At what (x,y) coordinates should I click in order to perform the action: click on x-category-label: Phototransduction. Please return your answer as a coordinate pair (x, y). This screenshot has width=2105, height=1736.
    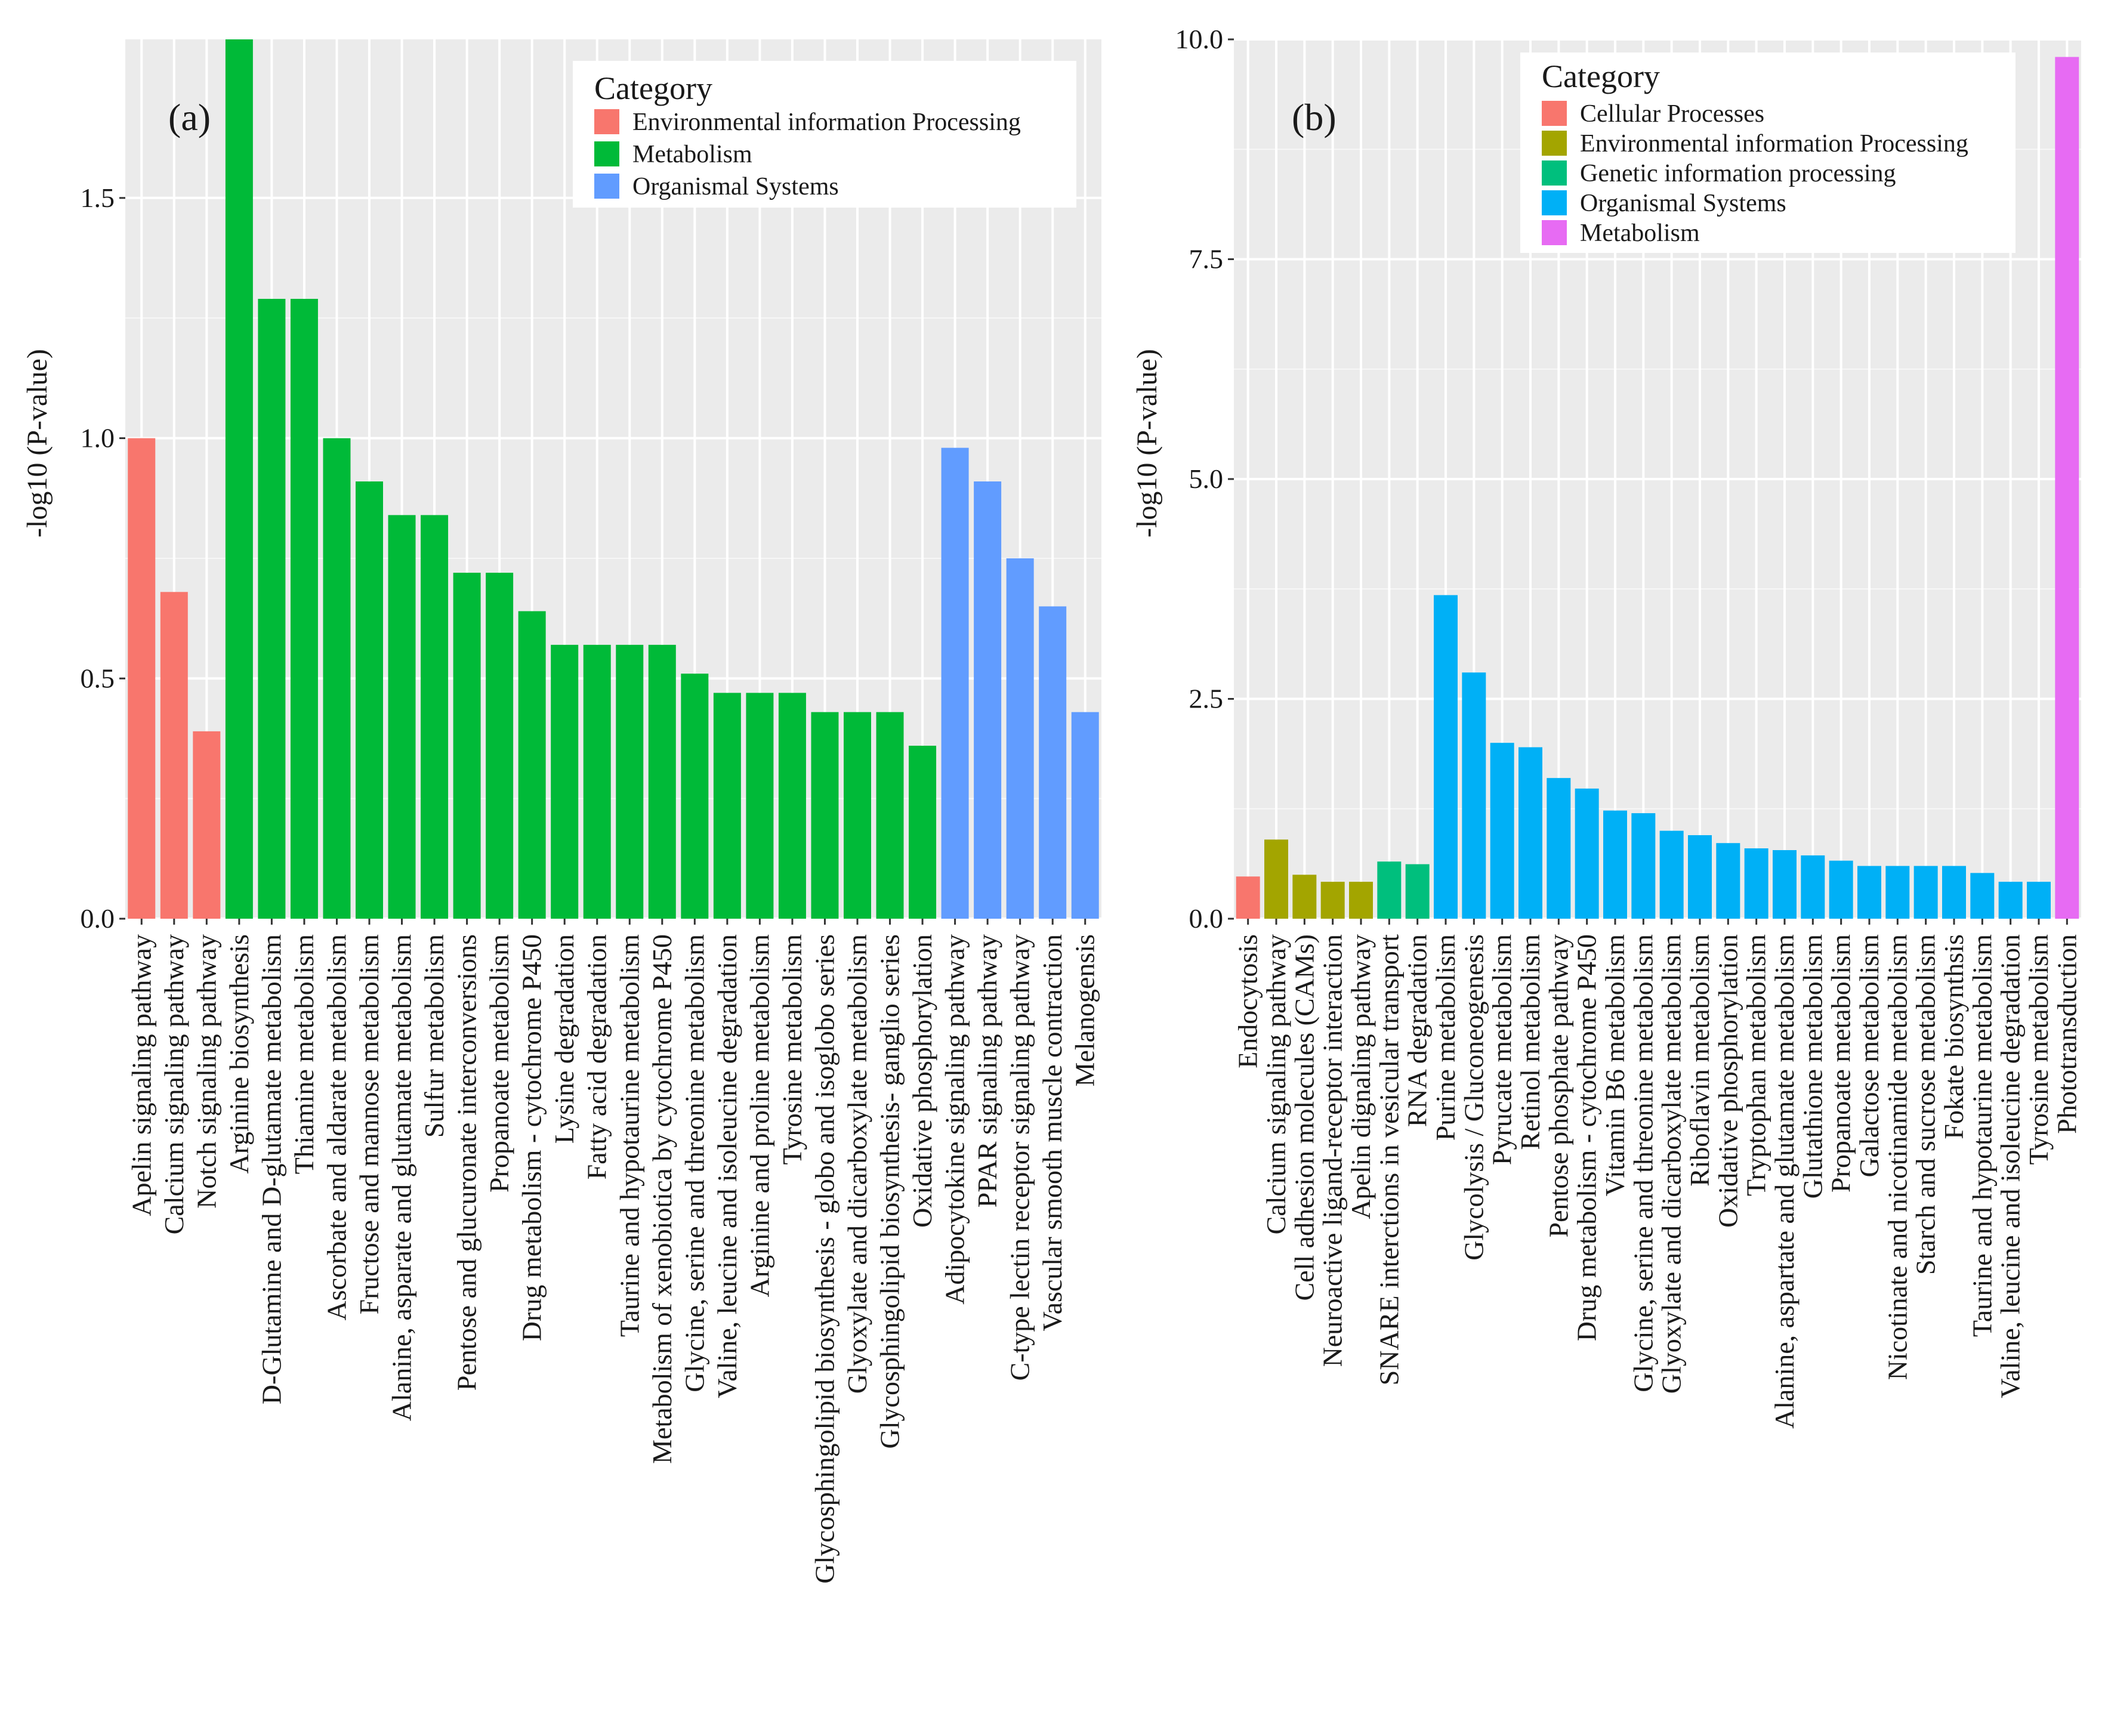
    Looking at the image, I should click on (2066, 1034).